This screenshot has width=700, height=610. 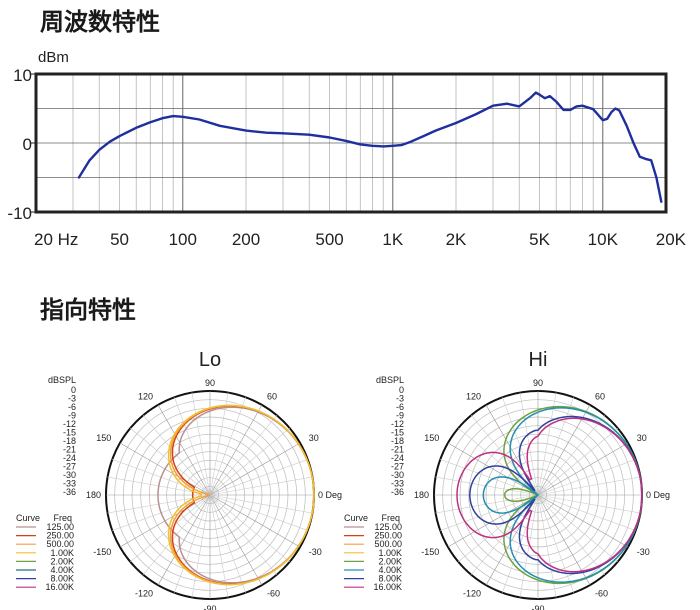 What do you see at coordinates (601, 594) in the screenshot?
I see `angle-label: -60` at bounding box center [601, 594].